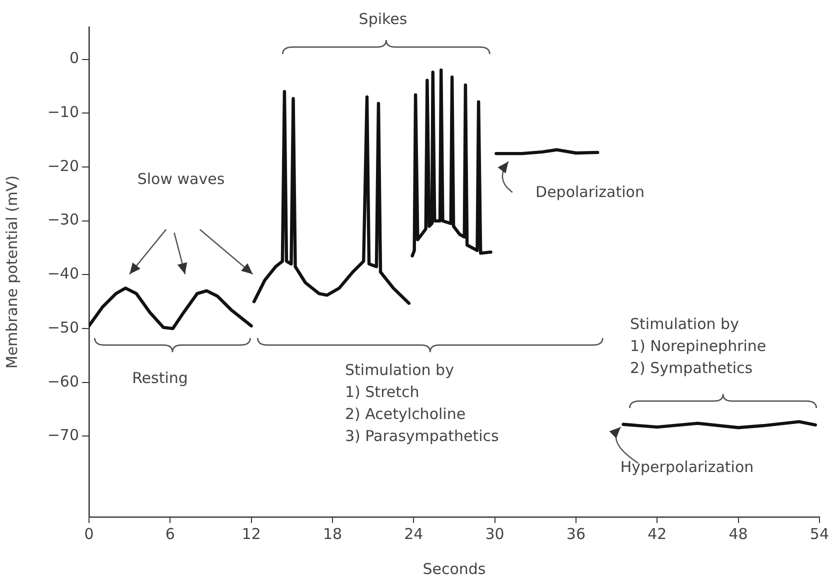 This screenshot has height=583, width=832. What do you see at coordinates (657, 533) in the screenshot?
I see `x-tick-label: 42` at bounding box center [657, 533].